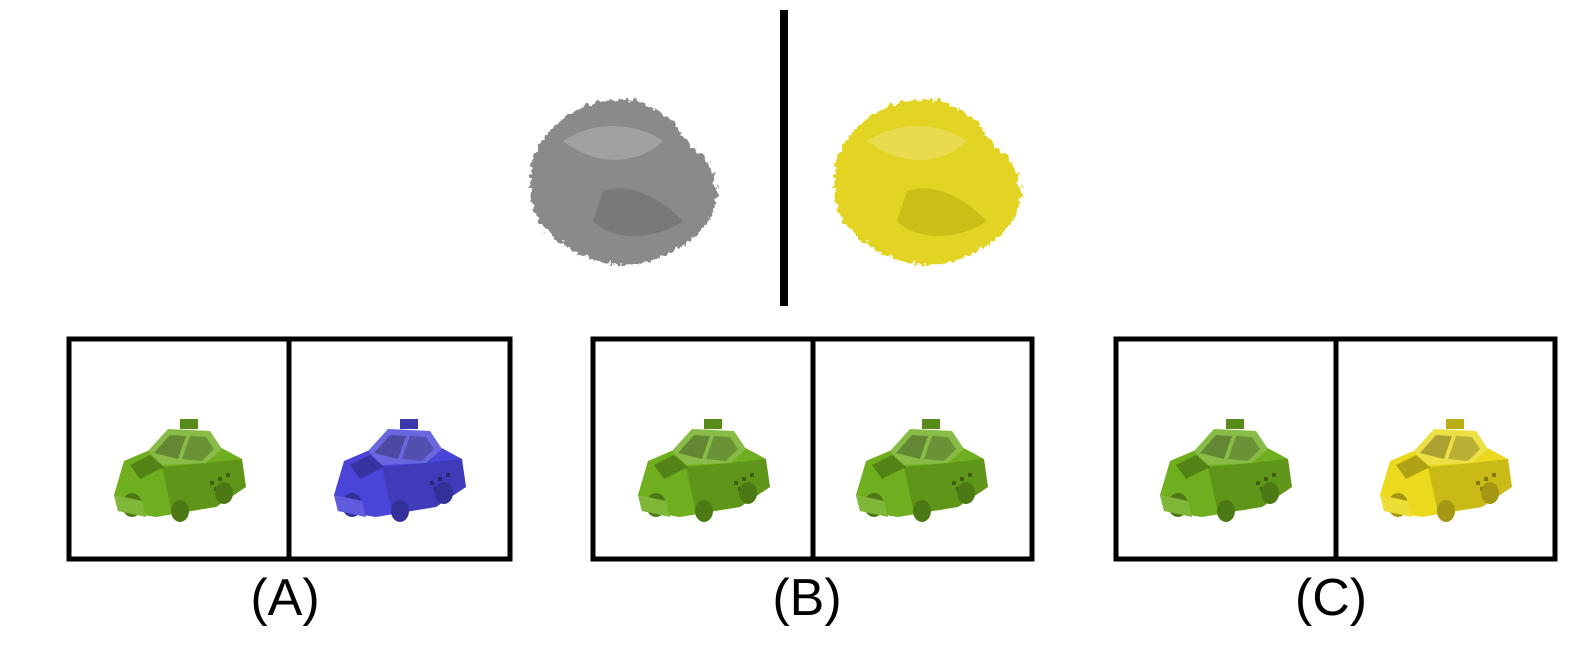 This screenshot has height=650, width=1584. I want to click on option-c-label: (C), so click(1331, 598).